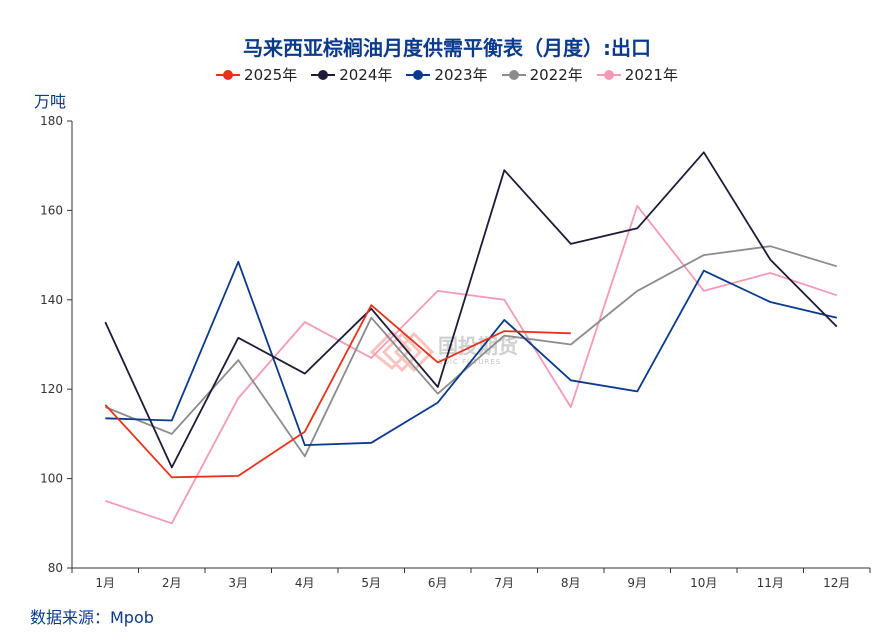 The width and height of the screenshot is (894, 638). What do you see at coordinates (836, 583) in the screenshot?
I see `x-tick-label: 12月` at bounding box center [836, 583].